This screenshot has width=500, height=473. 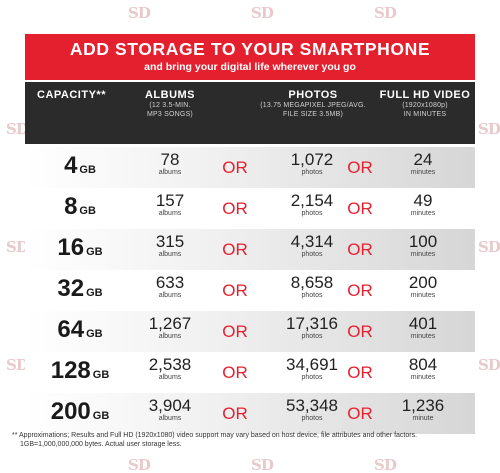 What do you see at coordinates (423, 327) in the screenshot?
I see `video-cell: 401 minutes` at bounding box center [423, 327].